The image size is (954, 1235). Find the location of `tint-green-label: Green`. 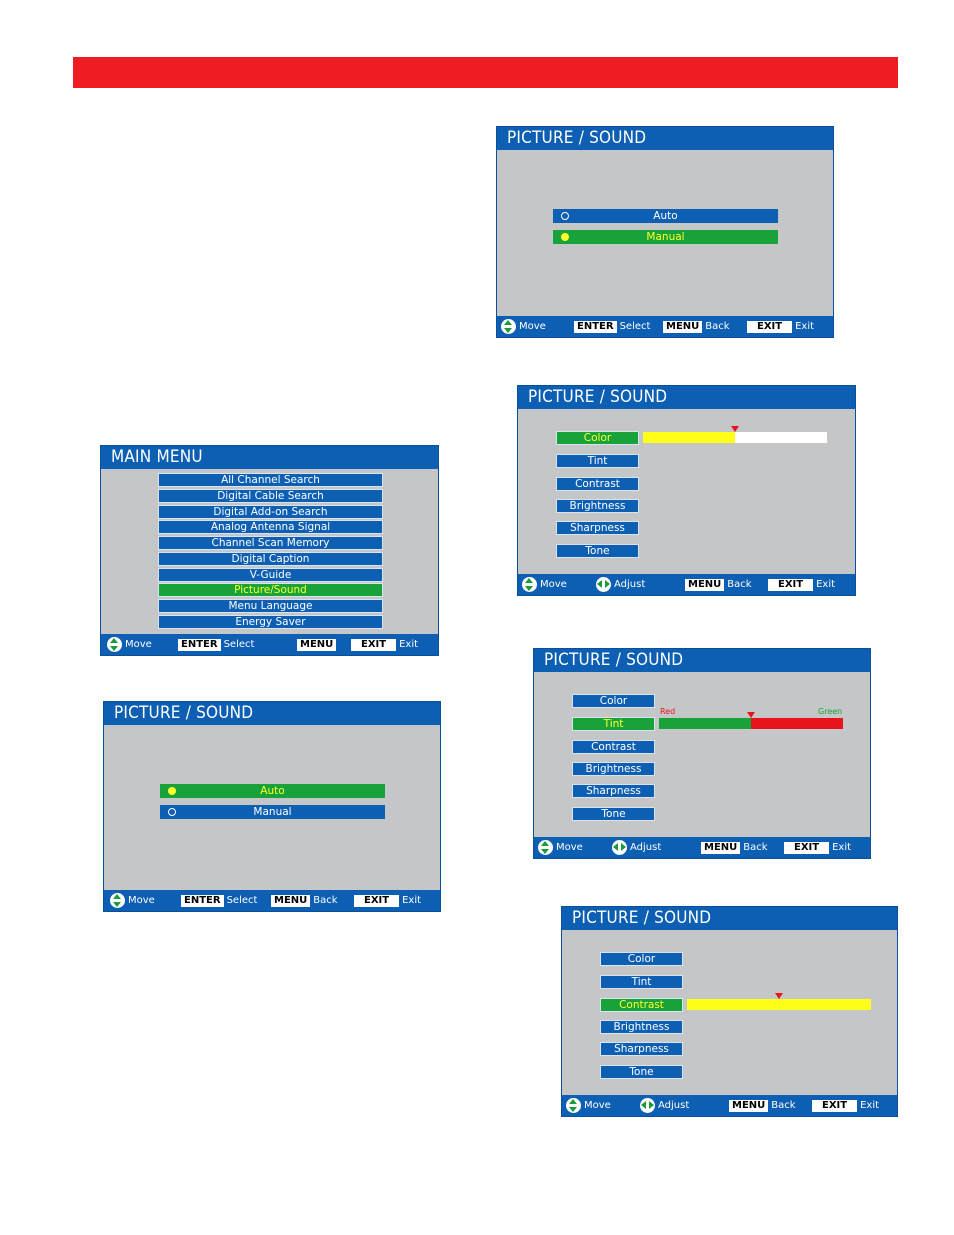

tint-green-label: Green is located at coordinates (830, 711).